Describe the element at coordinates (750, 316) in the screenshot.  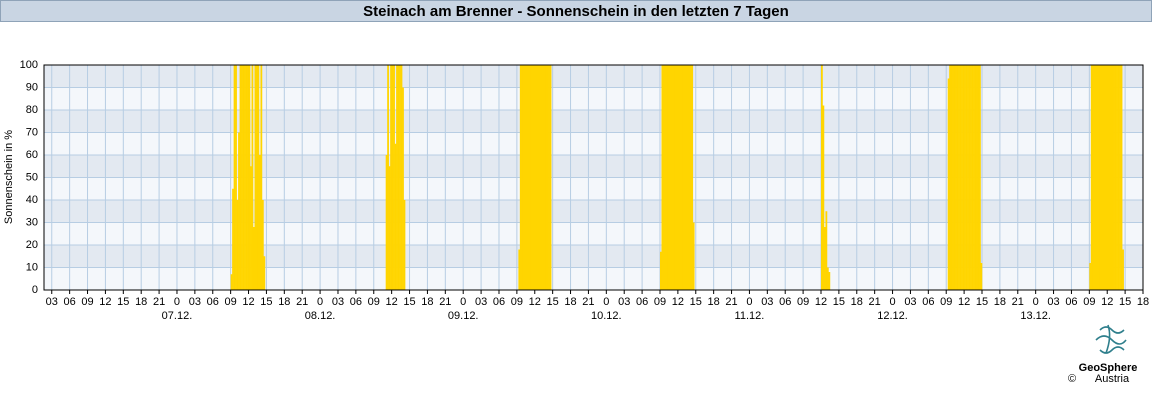
I see `date-label: 11.12.` at that location.